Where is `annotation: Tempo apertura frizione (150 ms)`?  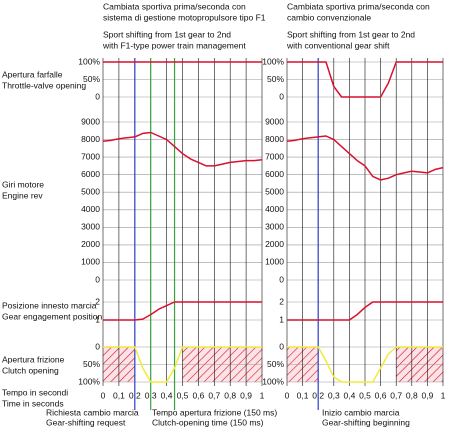
annotation: Tempo apertura frizione (150 ms) is located at coordinates (214, 412).